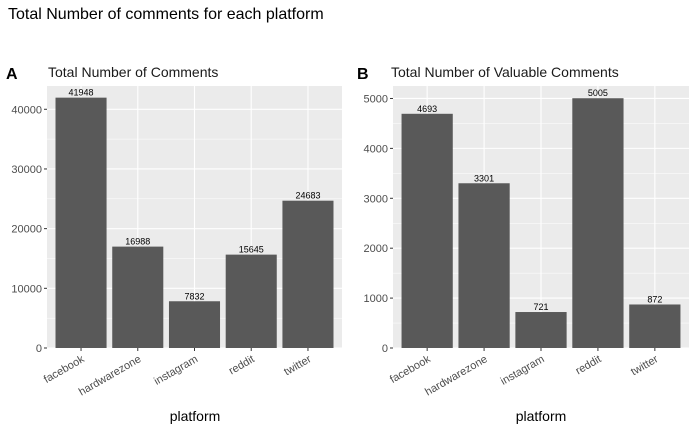  I want to click on y-tick-label: 20000, so click(26, 230).